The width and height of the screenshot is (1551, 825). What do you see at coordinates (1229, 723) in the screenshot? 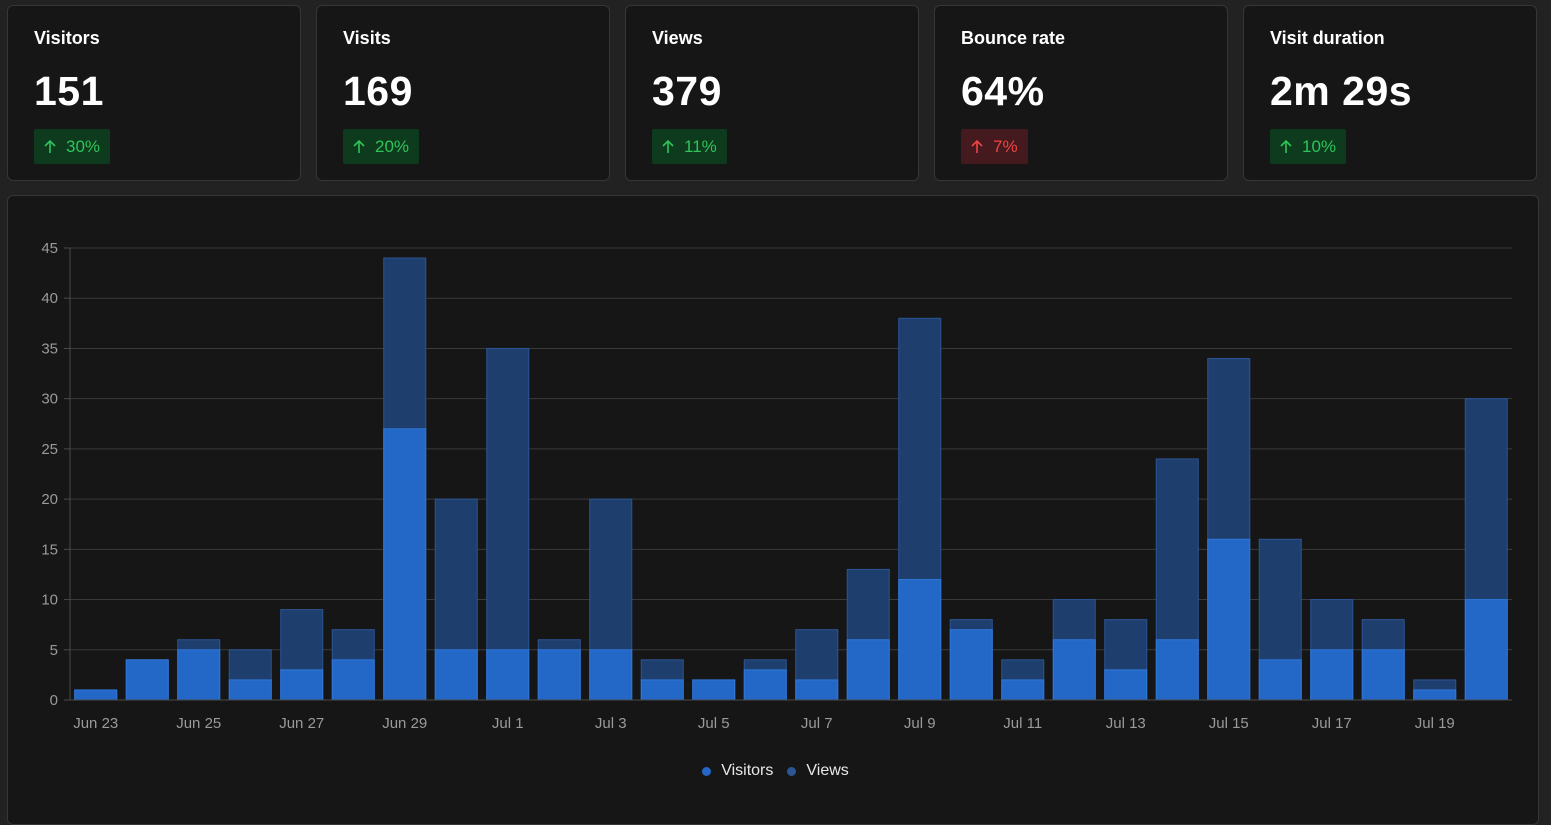
I see `x-tick-label: Jul 15` at bounding box center [1229, 723].